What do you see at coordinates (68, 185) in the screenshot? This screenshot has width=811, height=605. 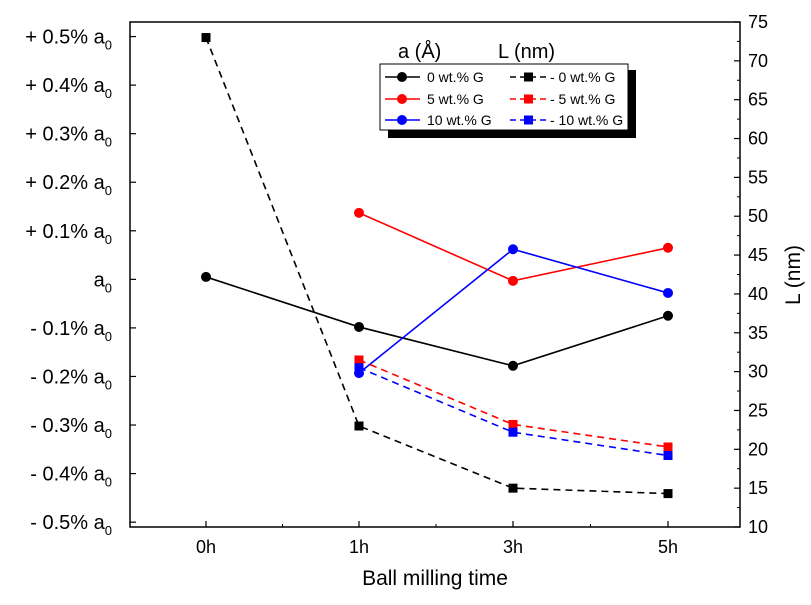 I see `left-tick-label: + 0.2% a0` at bounding box center [68, 185].